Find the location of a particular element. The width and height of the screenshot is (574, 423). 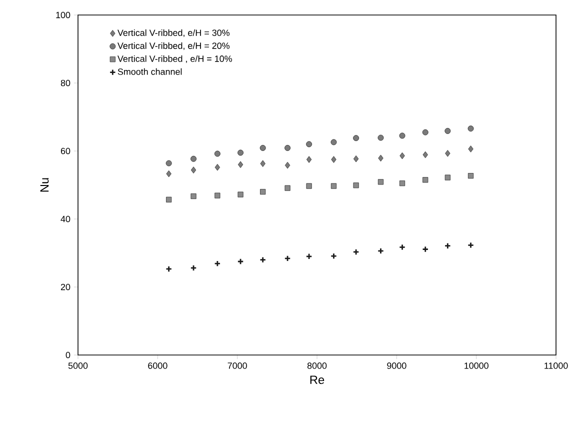

y-tick-label: 60 is located at coordinates (65, 151).